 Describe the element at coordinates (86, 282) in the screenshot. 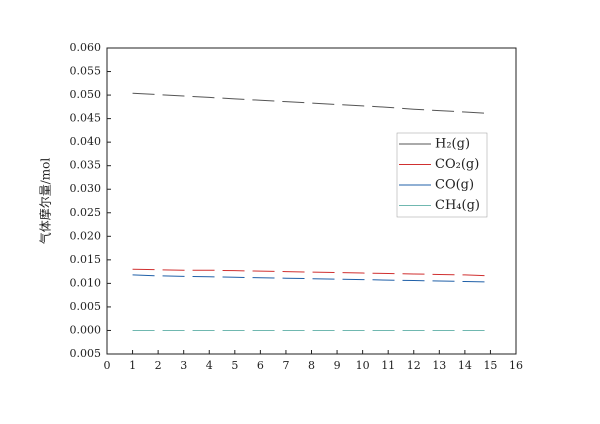

I see `y-tick-label: 0.010` at that location.